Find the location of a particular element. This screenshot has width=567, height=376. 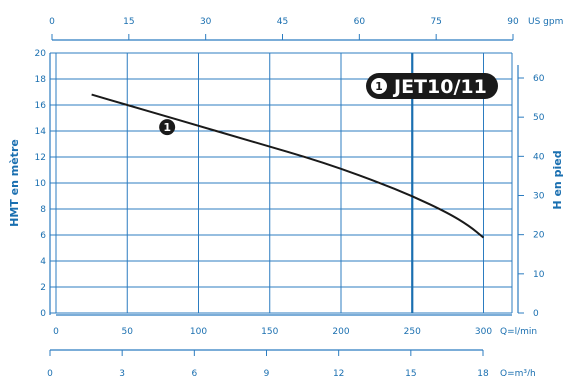

legend-badge-label: JET10/11 is located at coordinates (439, 87).